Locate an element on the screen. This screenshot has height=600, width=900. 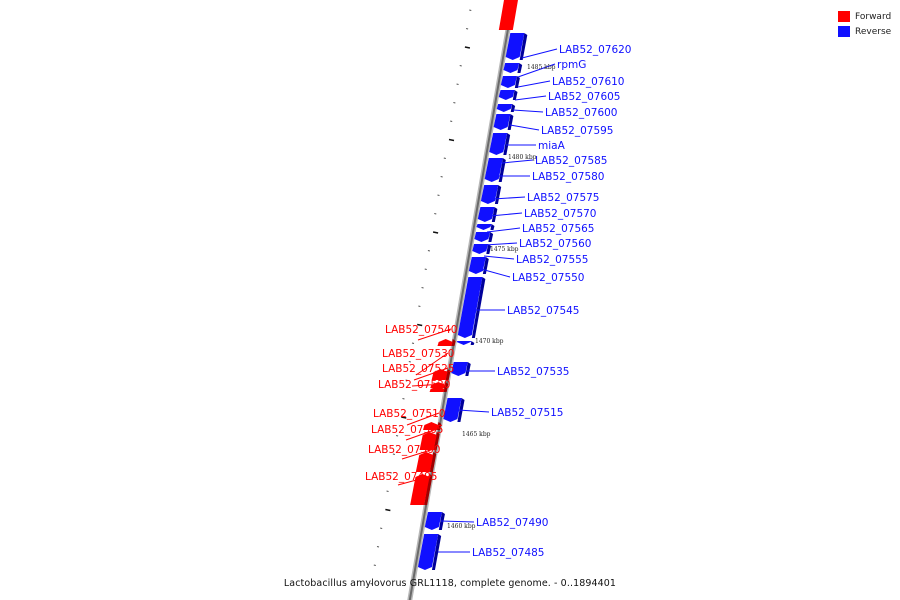
genome-backbone is located at coordinates (461, 300).